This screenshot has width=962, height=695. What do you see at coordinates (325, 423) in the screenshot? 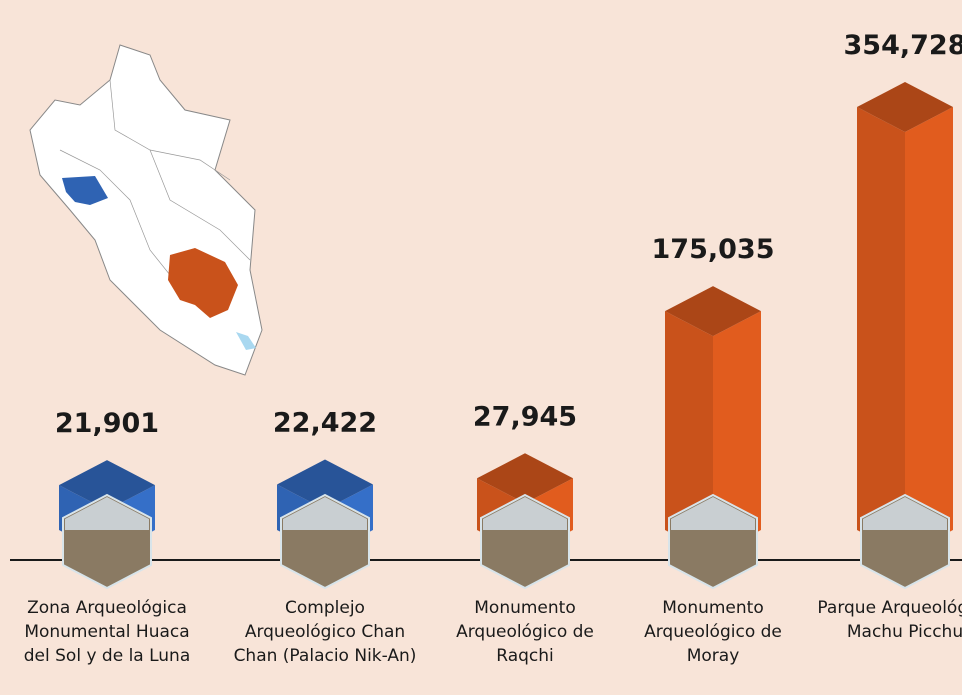
I see `value-label: 22,422` at bounding box center [325, 423].